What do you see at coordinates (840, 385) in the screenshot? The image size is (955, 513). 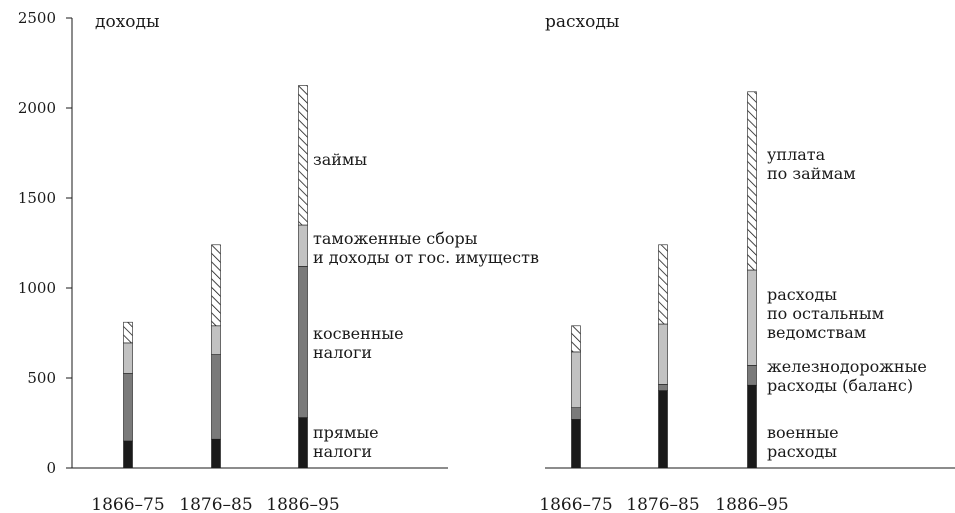 I see `legend-label-line: расходы (баланс)` at bounding box center [840, 385].